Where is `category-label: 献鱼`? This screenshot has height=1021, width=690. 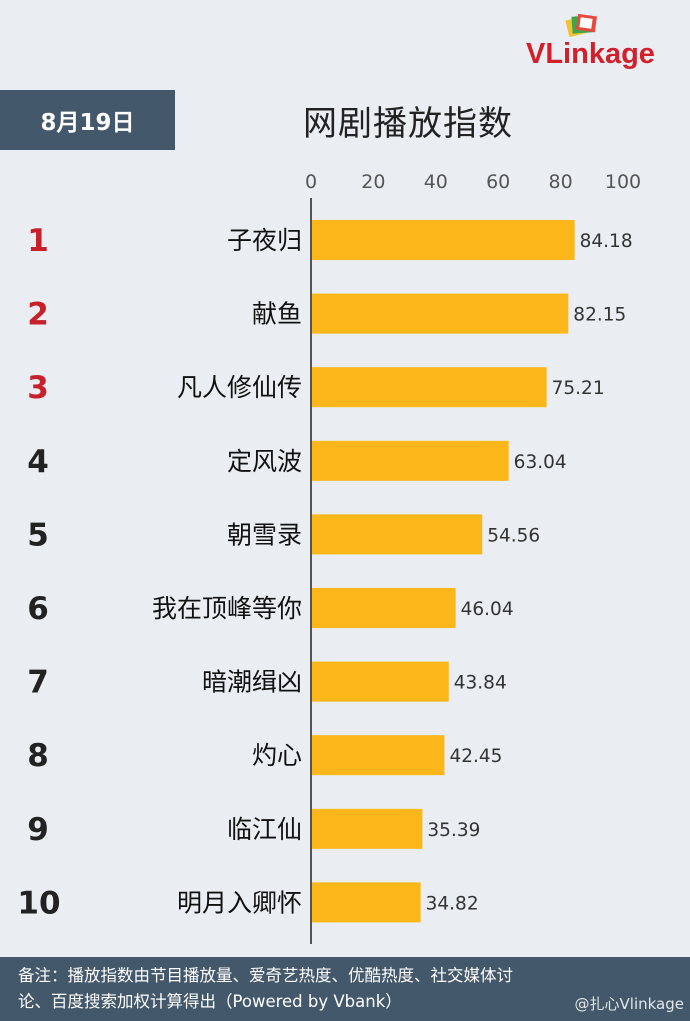 category-label: 献鱼 is located at coordinates (277, 314).